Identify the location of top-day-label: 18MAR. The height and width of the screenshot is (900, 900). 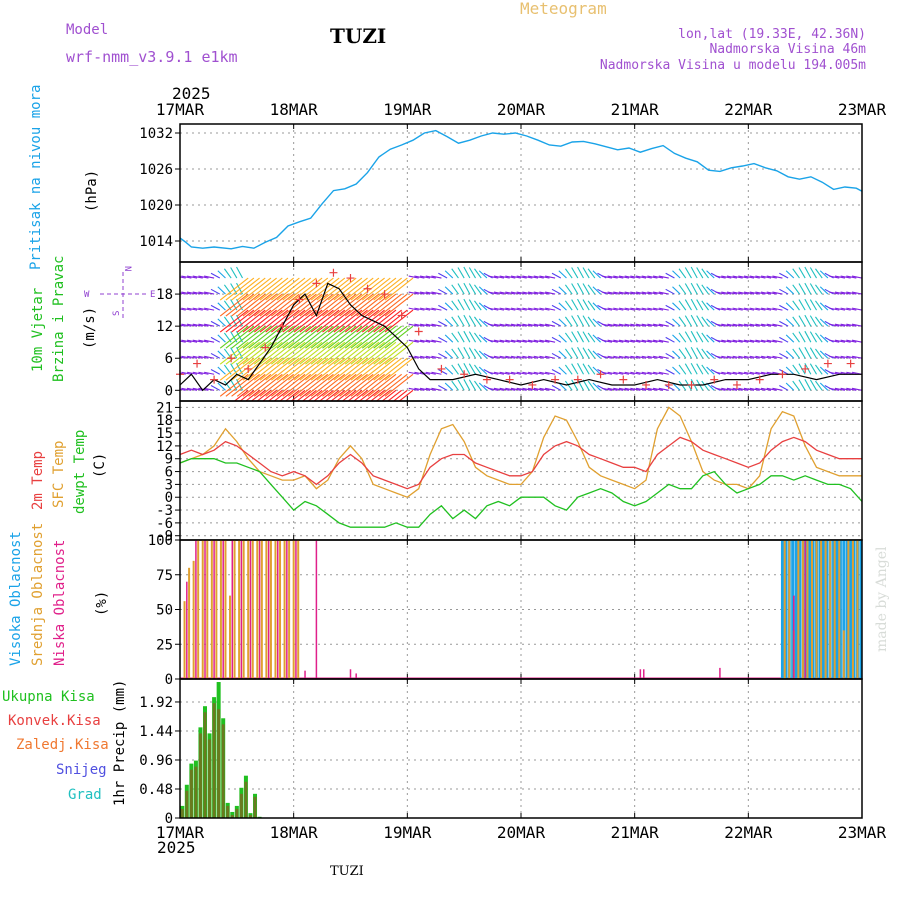
(294, 109).